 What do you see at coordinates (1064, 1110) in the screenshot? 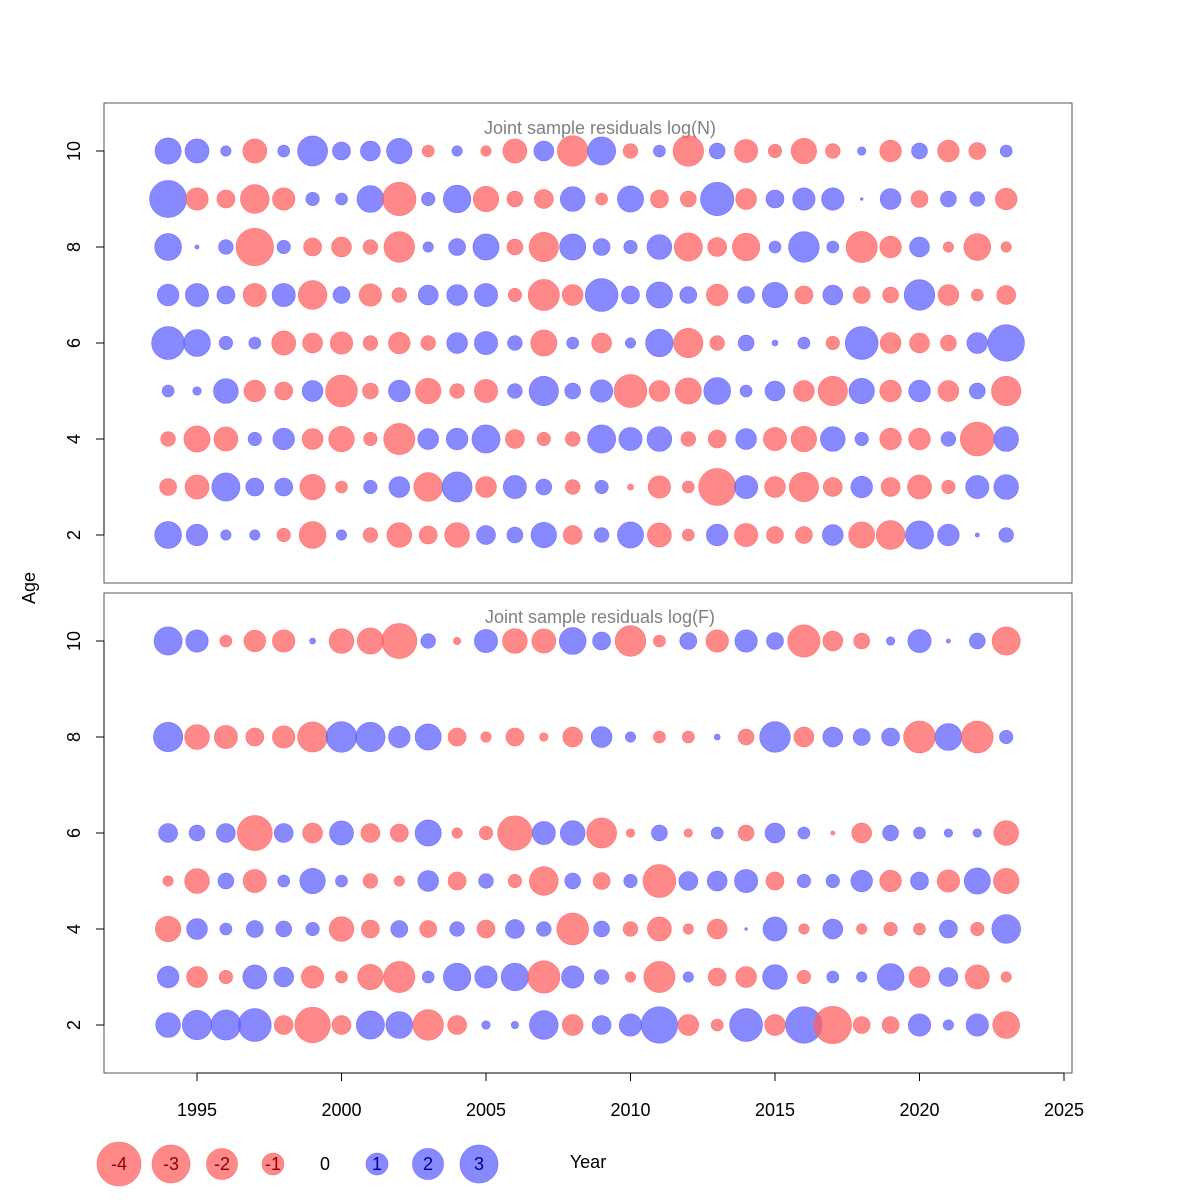
I see `x-tick-label: 2025` at bounding box center [1064, 1110].